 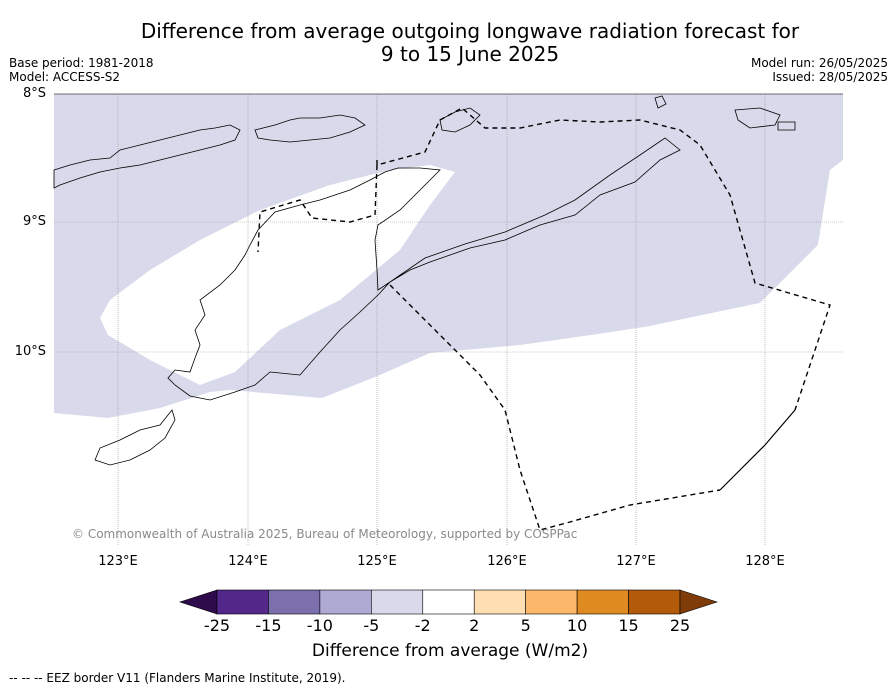 I want to click on model-name: Model: ACCESS-S2, so click(x=65, y=77).